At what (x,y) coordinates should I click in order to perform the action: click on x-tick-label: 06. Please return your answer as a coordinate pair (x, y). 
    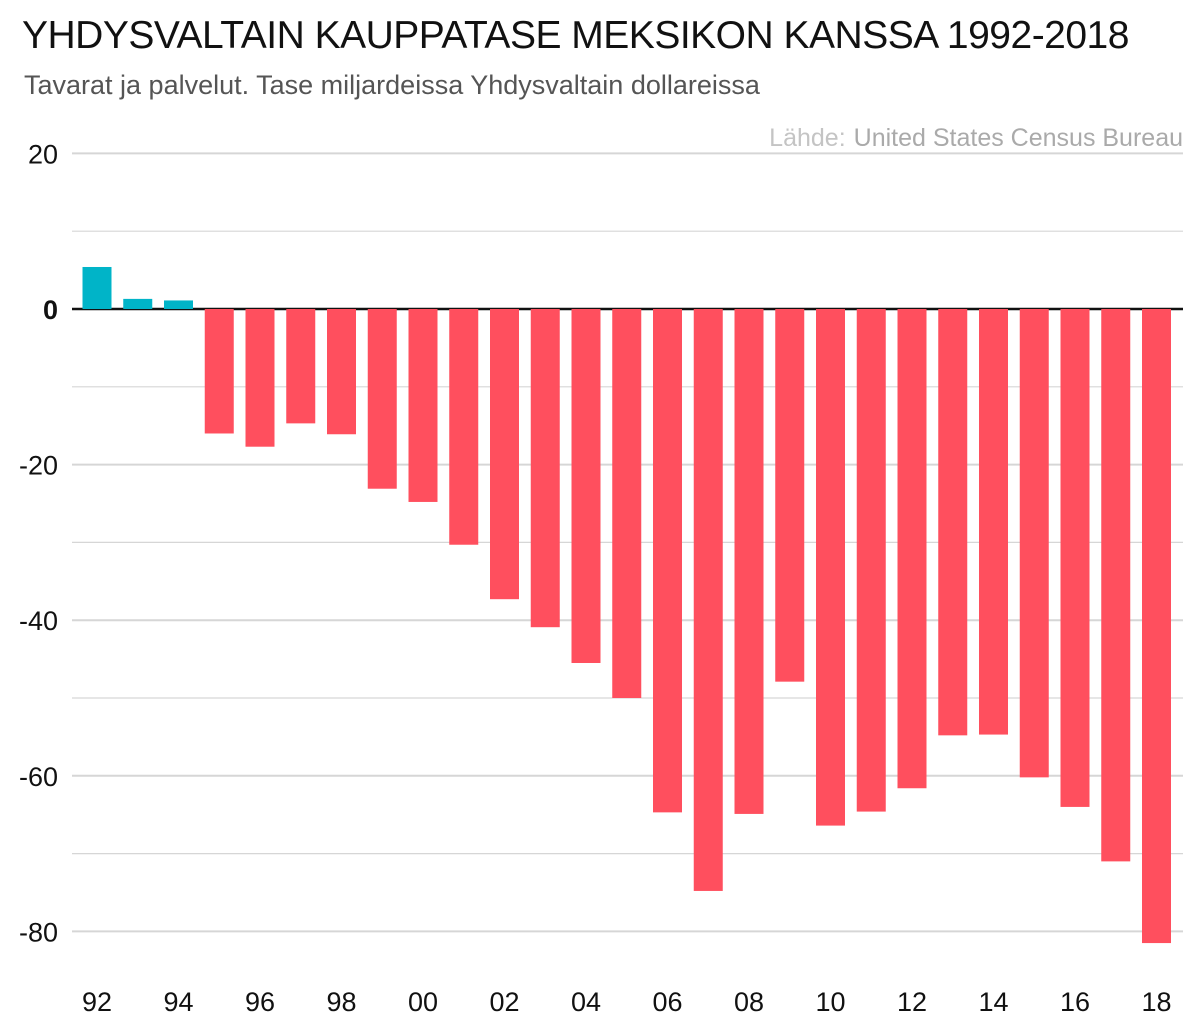
    Looking at the image, I should click on (667, 1002).